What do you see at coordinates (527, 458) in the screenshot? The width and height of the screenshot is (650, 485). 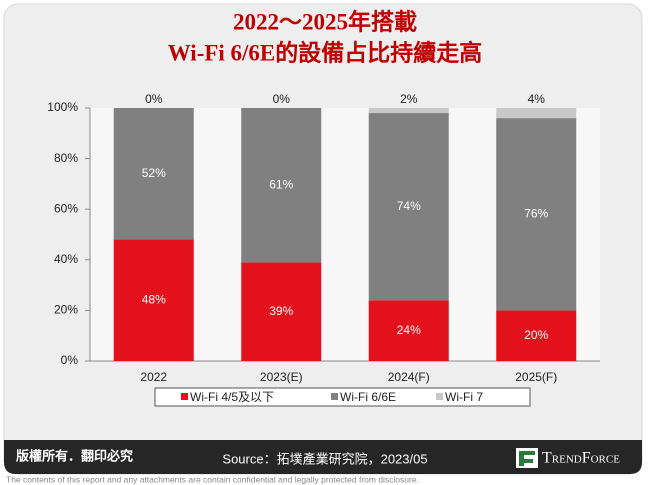 I see `logo-icon-mark` at bounding box center [527, 458].